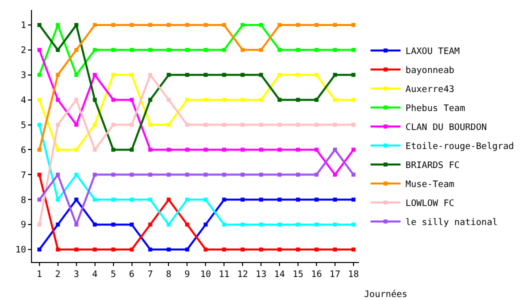 Image resolution: width=530 pixels, height=300 pixels. I want to click on x-tick-label: 18, so click(353, 275).